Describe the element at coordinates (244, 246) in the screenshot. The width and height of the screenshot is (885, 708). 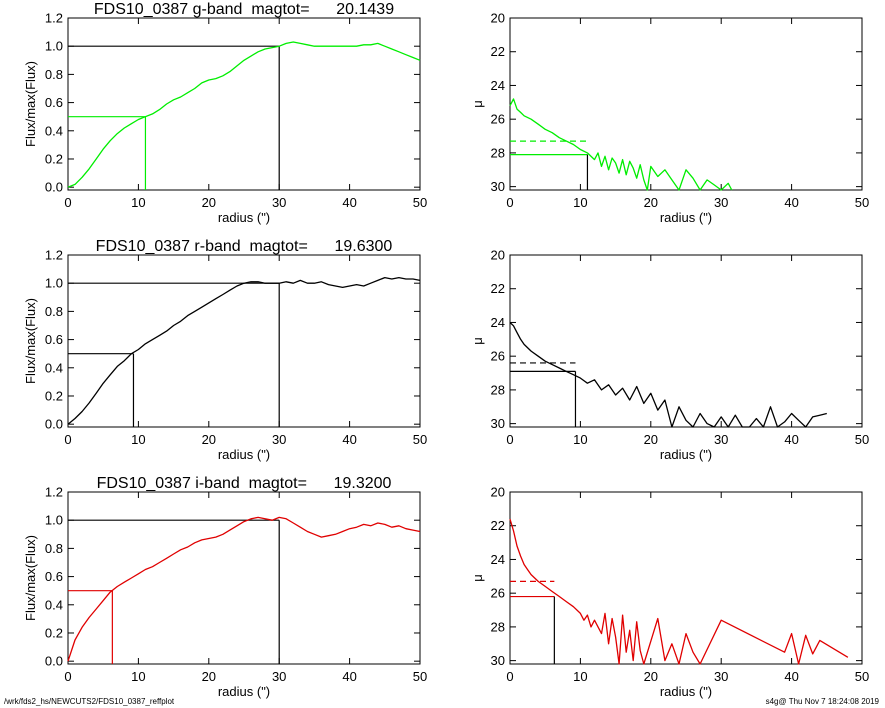
I see `panel-title: FDS10_0387 r-band magtot= 19.6300` at that location.